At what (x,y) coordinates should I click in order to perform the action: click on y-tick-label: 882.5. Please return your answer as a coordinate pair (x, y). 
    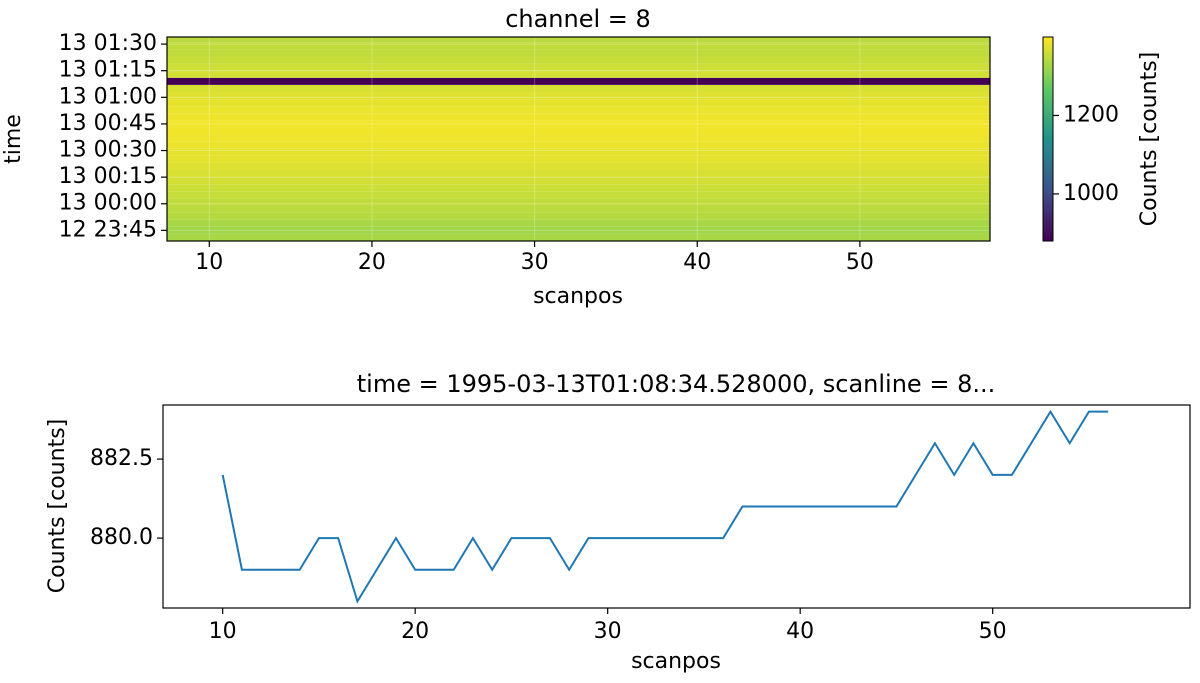
    Looking at the image, I should click on (121, 458).